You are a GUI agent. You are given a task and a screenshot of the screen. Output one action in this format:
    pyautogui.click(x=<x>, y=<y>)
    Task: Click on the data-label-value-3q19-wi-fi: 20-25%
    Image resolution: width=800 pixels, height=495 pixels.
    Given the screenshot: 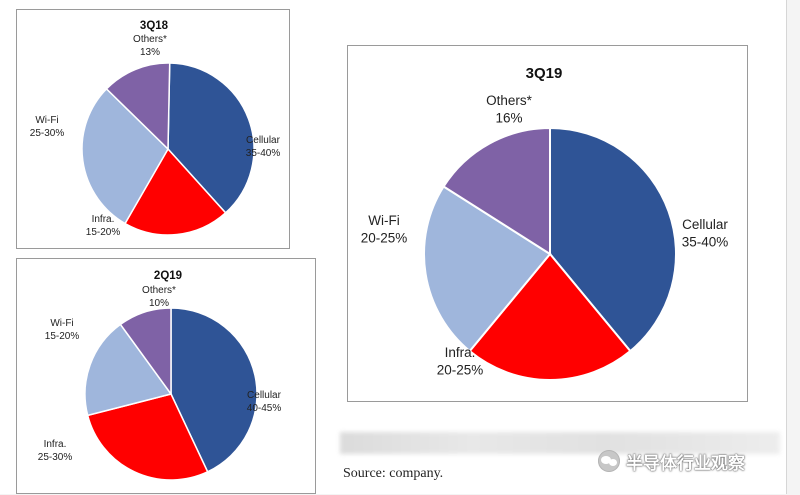 What is the action you would take?
    pyautogui.click(x=384, y=238)
    